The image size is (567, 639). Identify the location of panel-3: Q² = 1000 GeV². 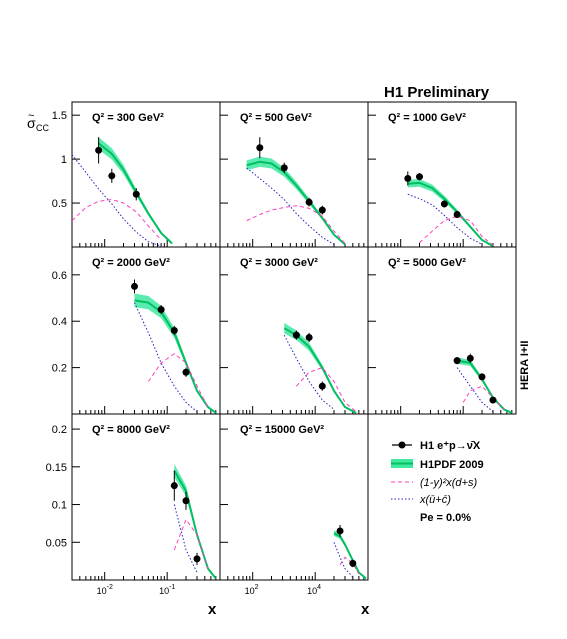
(442, 174).